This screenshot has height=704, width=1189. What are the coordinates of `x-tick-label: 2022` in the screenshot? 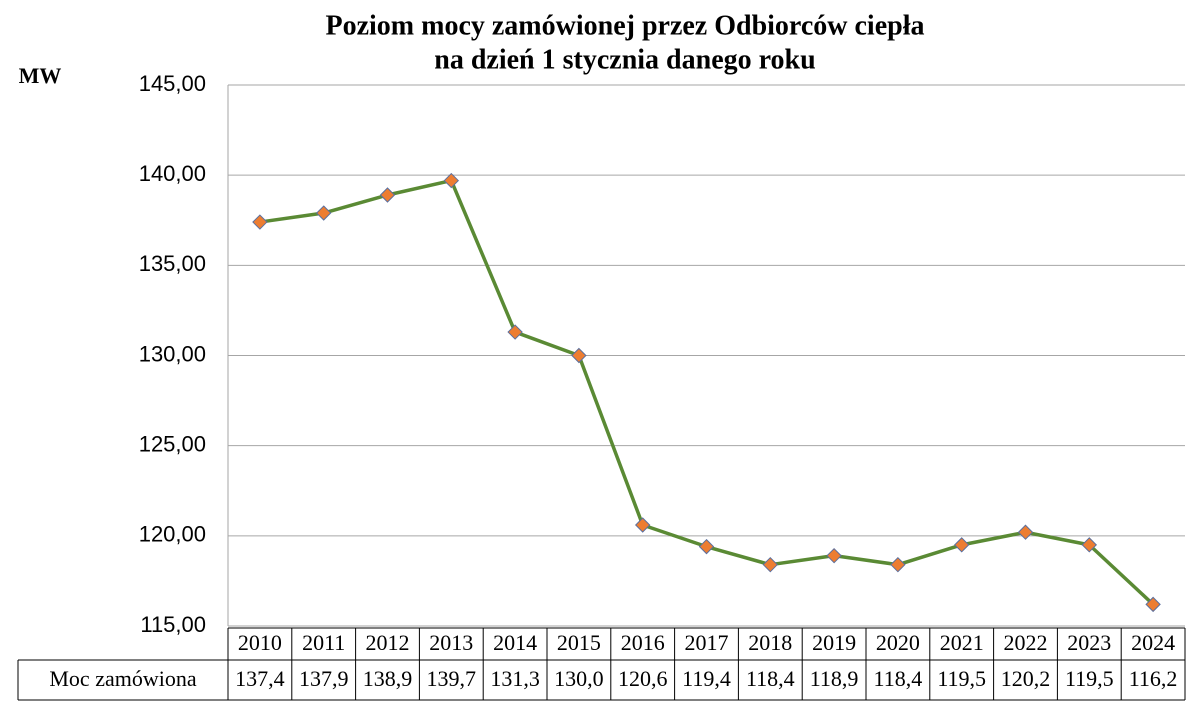 It's located at (1026, 642).